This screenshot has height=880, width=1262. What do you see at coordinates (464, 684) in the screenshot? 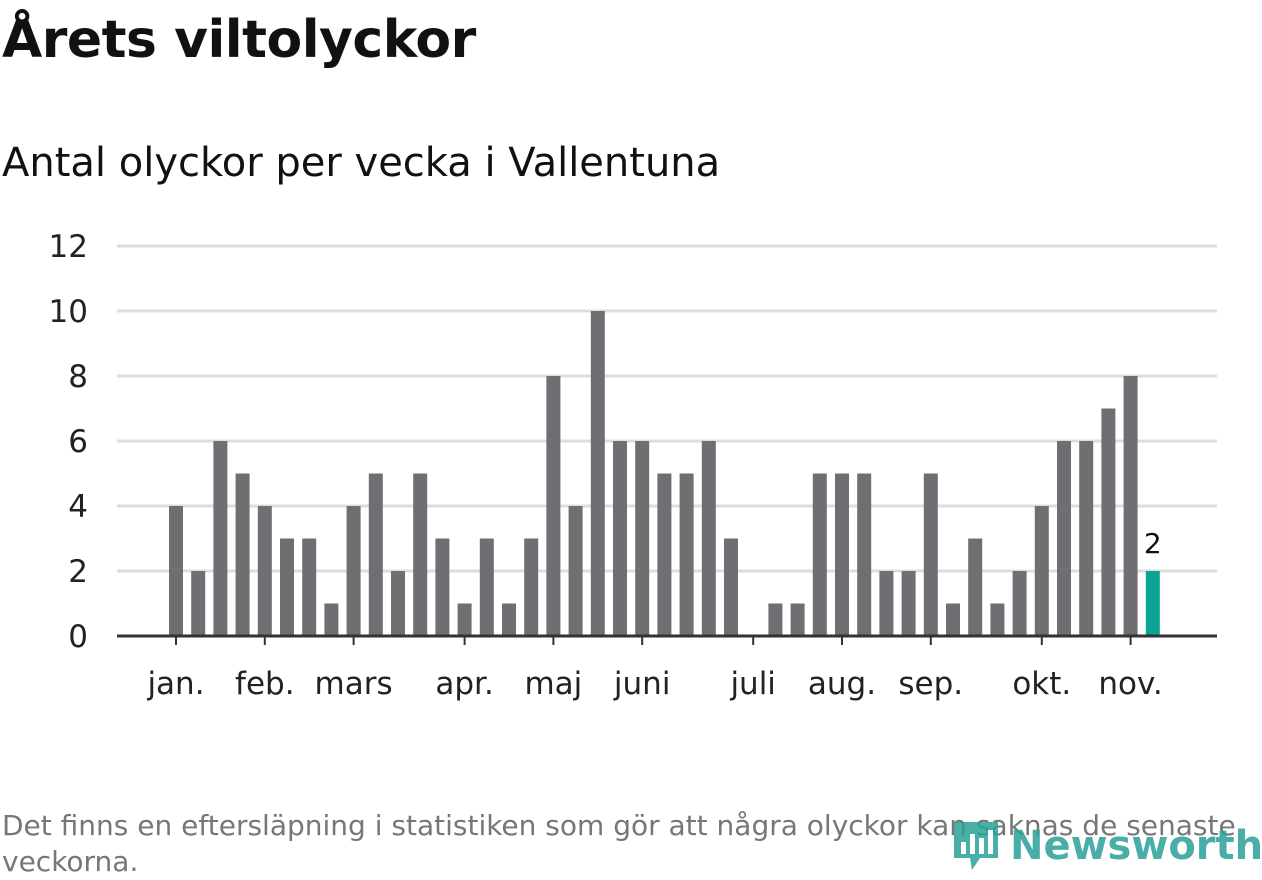
I see `x-tick-label: apr.` at bounding box center [464, 684].